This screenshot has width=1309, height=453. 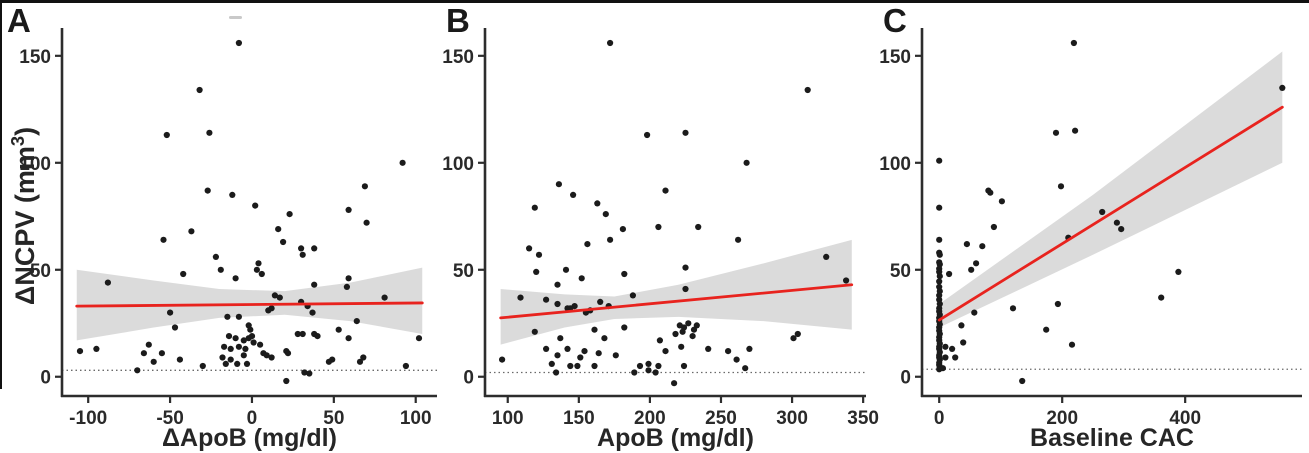 I want to click on x-tick-label: -50, so click(x=169, y=418).